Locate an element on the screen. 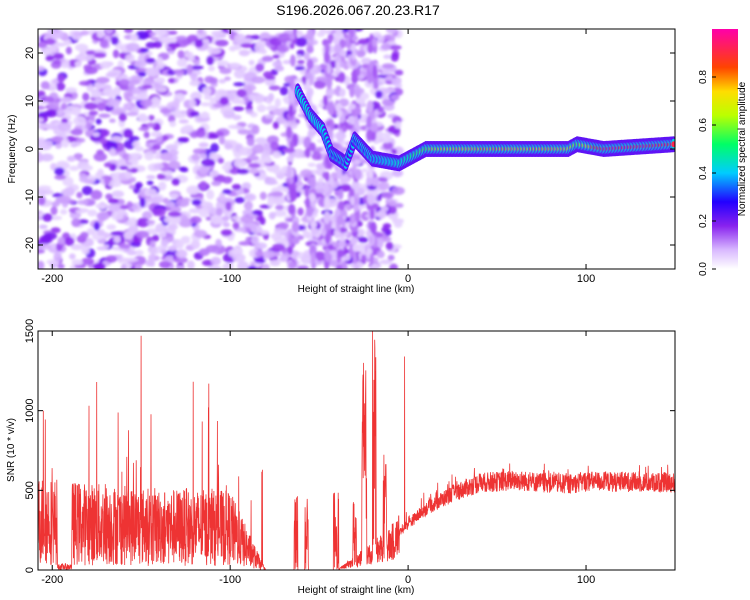 The width and height of the screenshot is (750, 600). colorbar-label: Normalized spectral amplitude is located at coordinates (742, 148).